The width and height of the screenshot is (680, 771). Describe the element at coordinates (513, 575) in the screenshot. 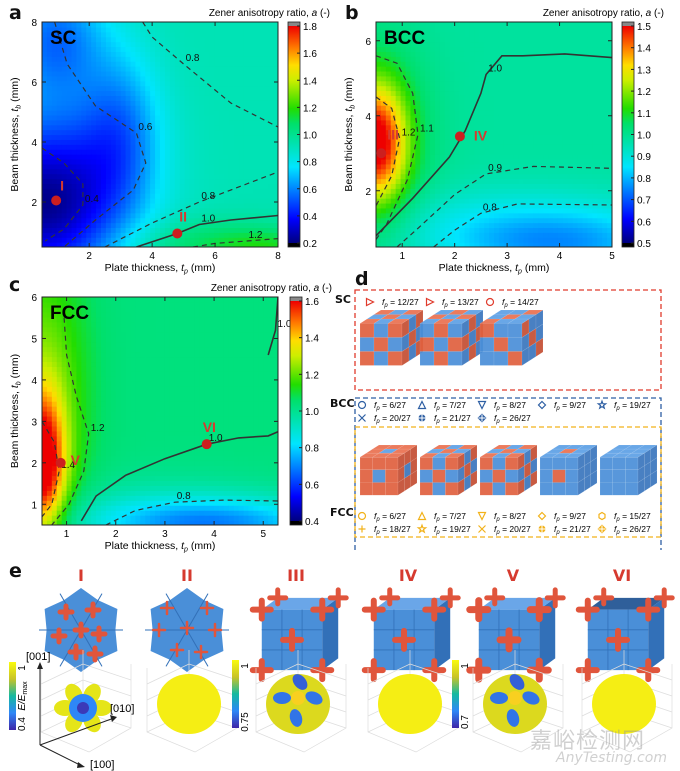

I see `structure-label-v: V` at that location.